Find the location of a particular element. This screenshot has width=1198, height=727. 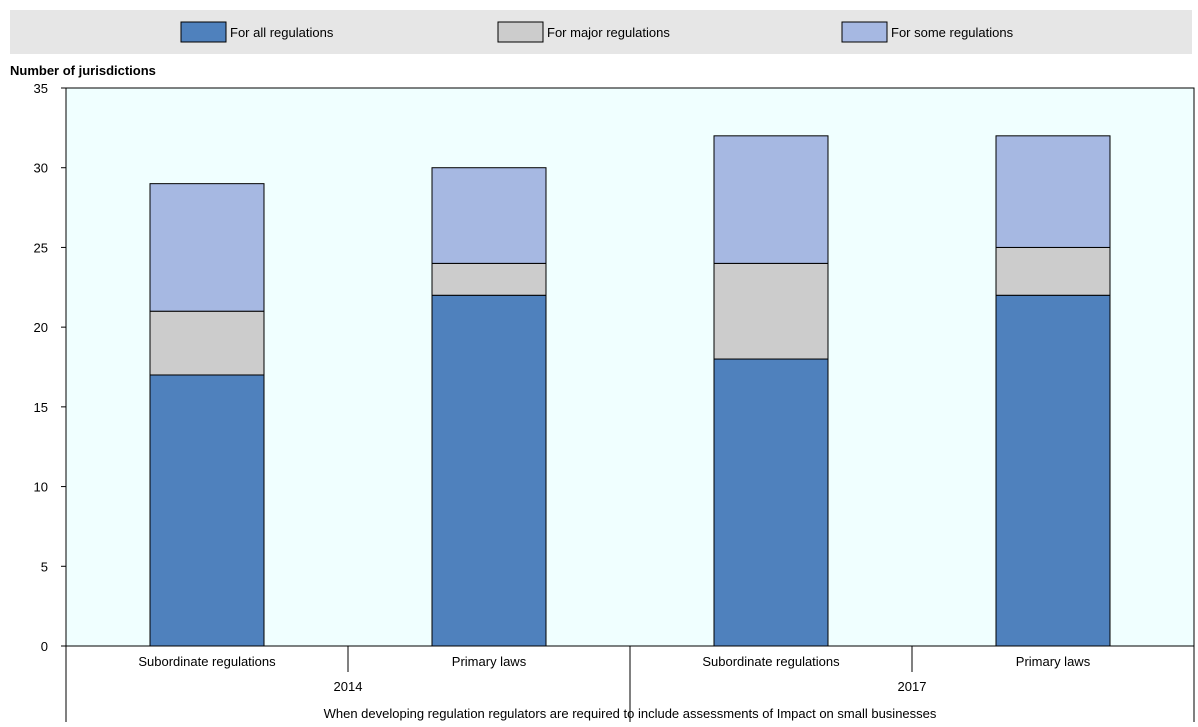

legend-label: For major regulations is located at coordinates (608, 32).